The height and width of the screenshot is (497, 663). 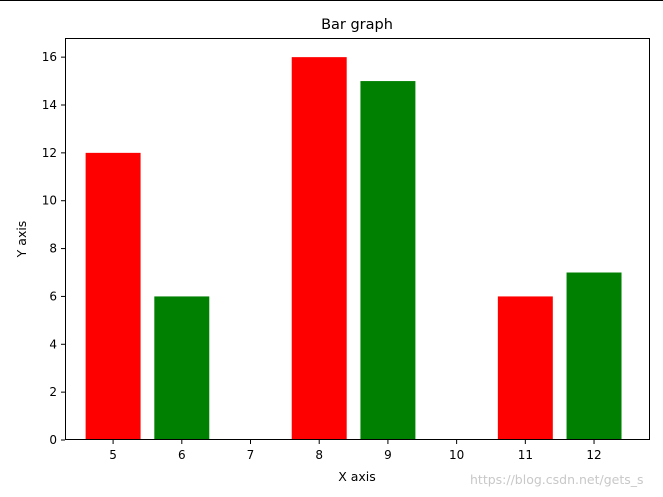 I want to click on y-tick-label: 14, so click(x=49, y=105).